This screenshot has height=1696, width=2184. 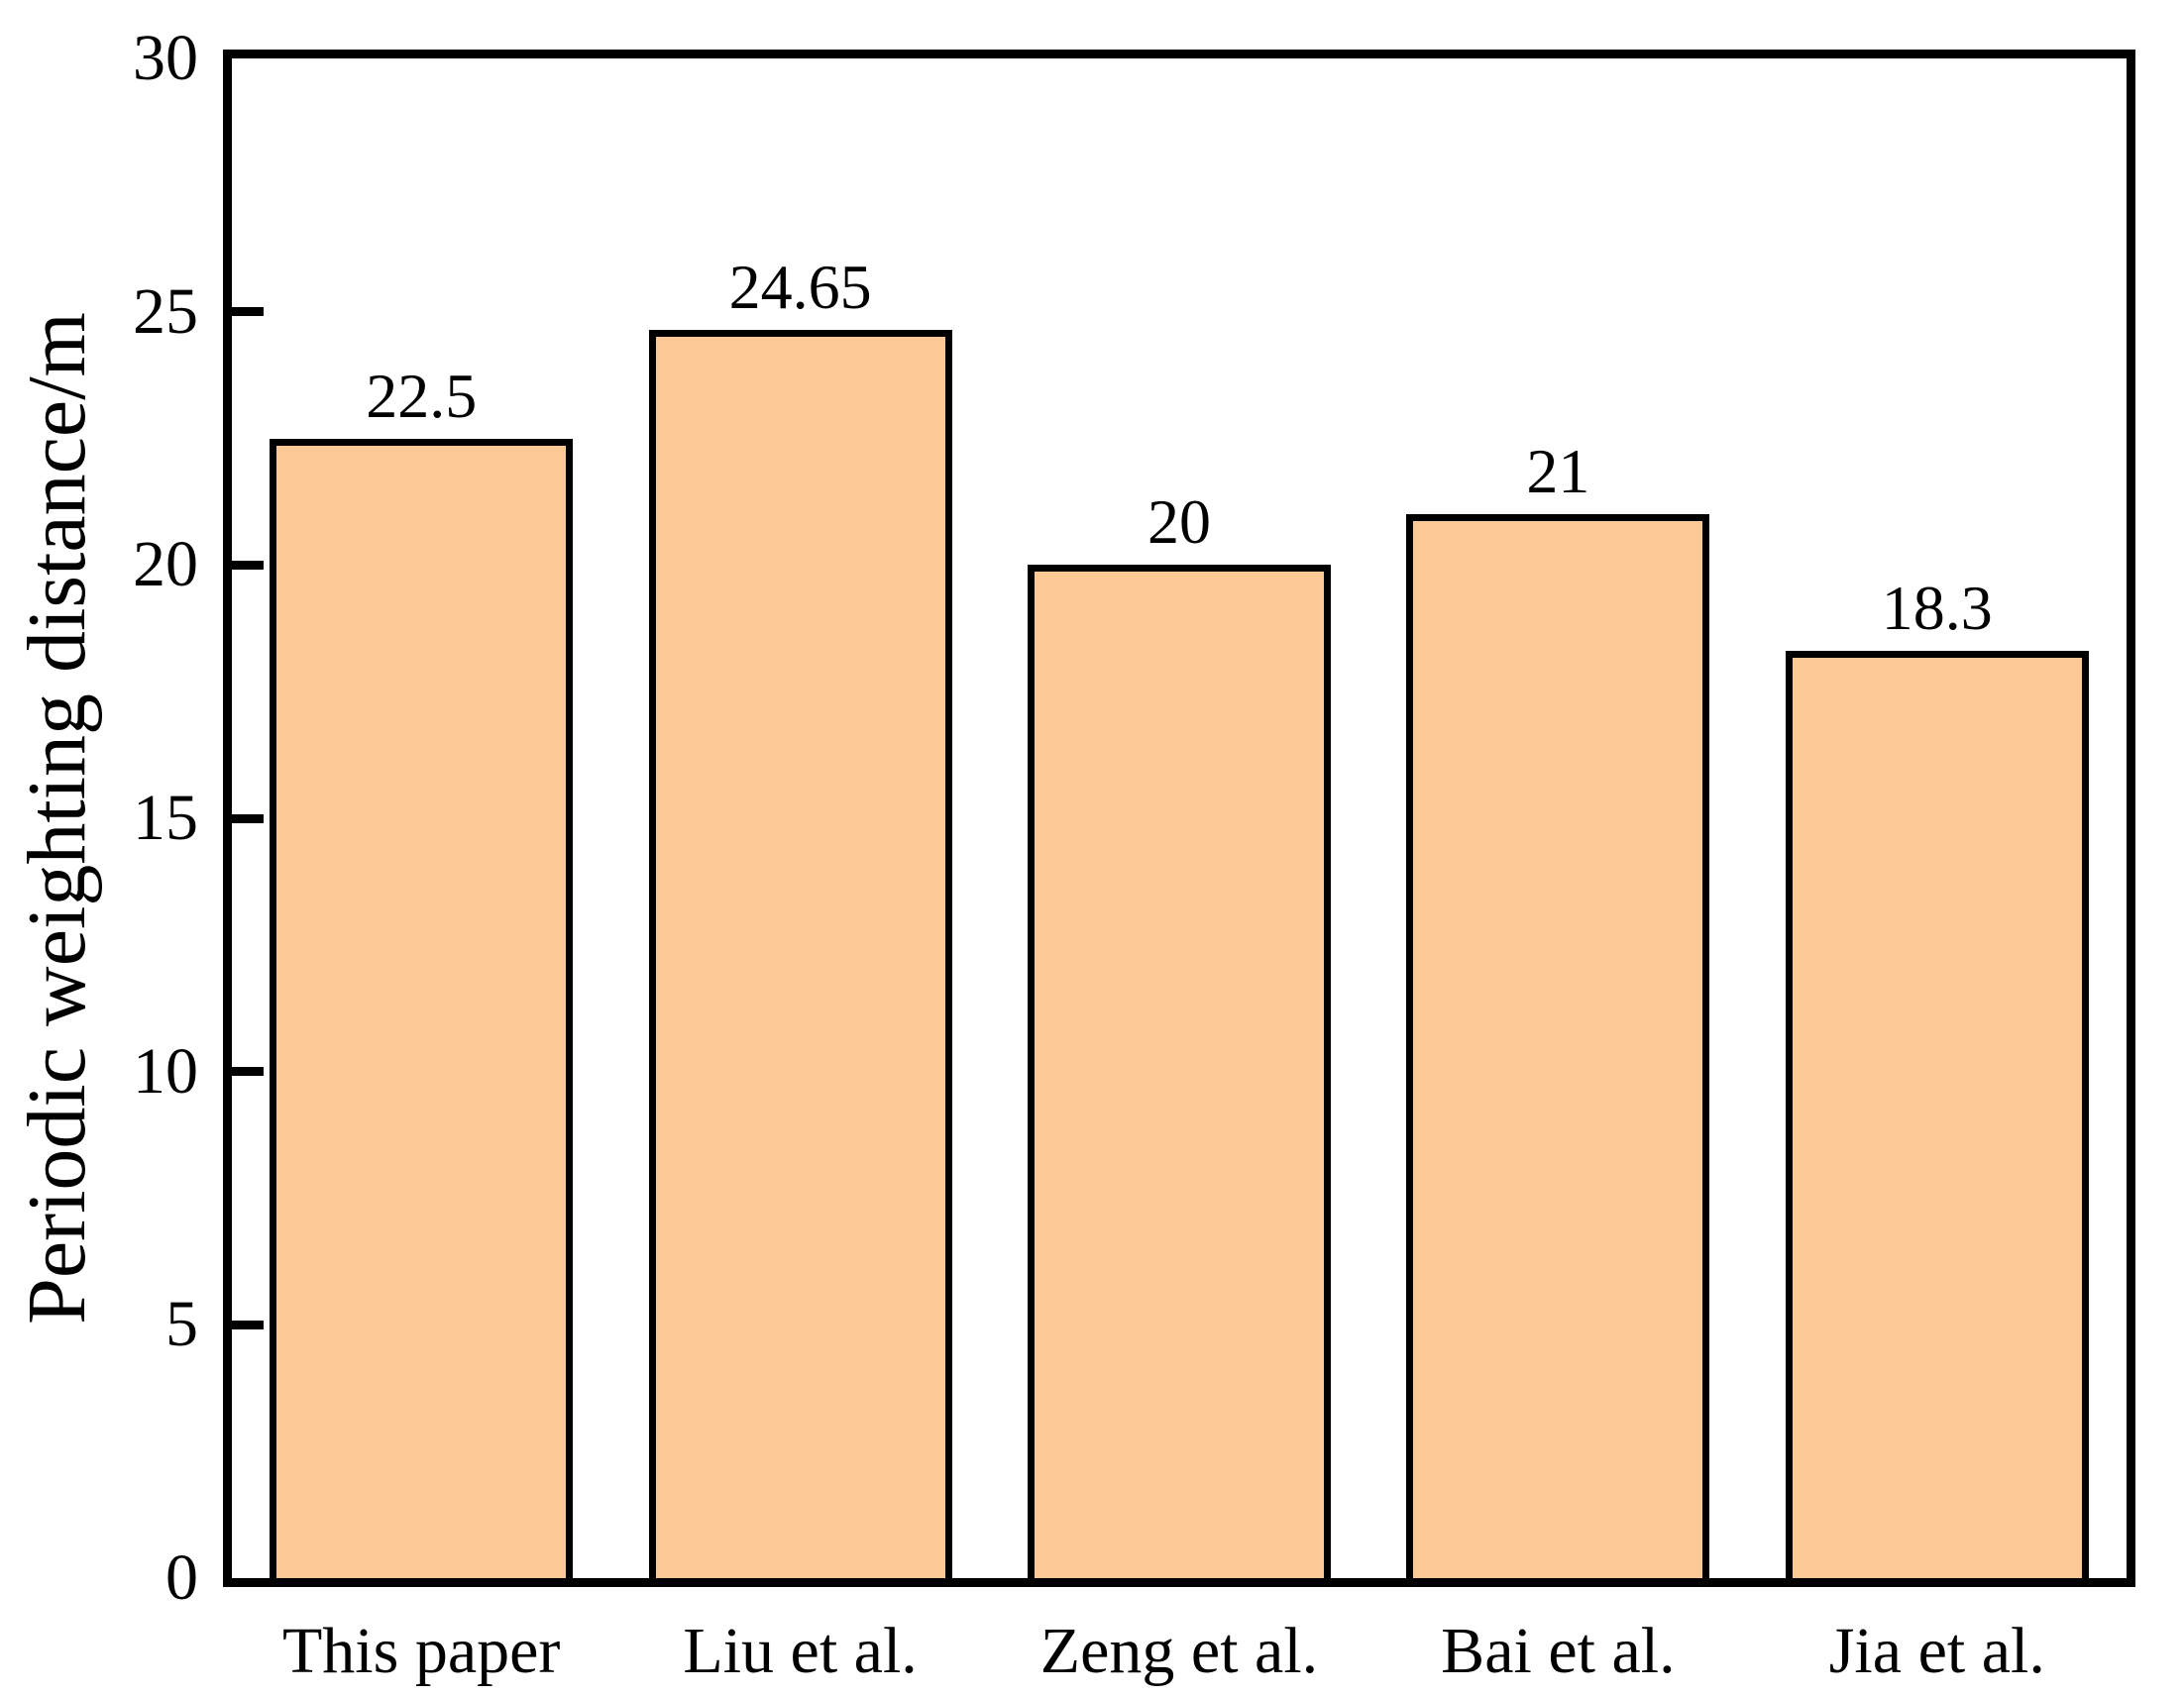 I want to click on y-axis-tick-label: 15, so click(x=165, y=818).